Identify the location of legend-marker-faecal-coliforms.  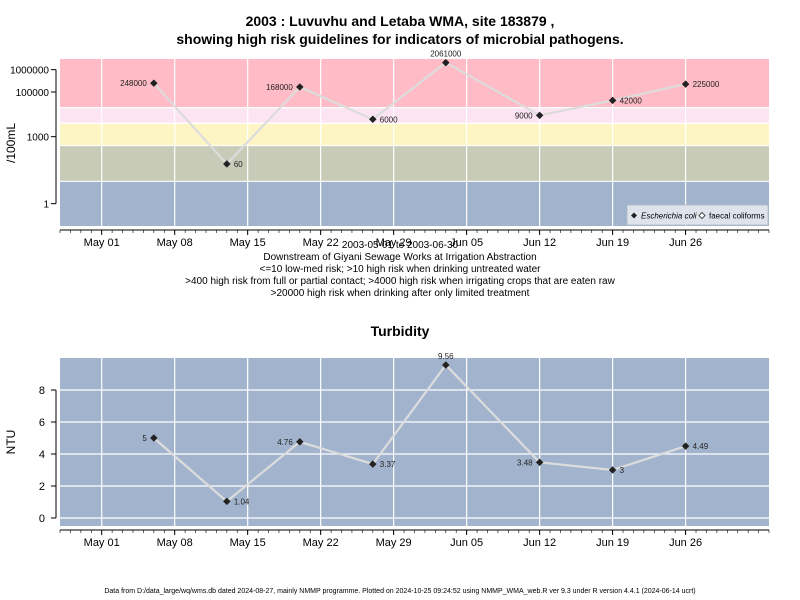
(702, 215).